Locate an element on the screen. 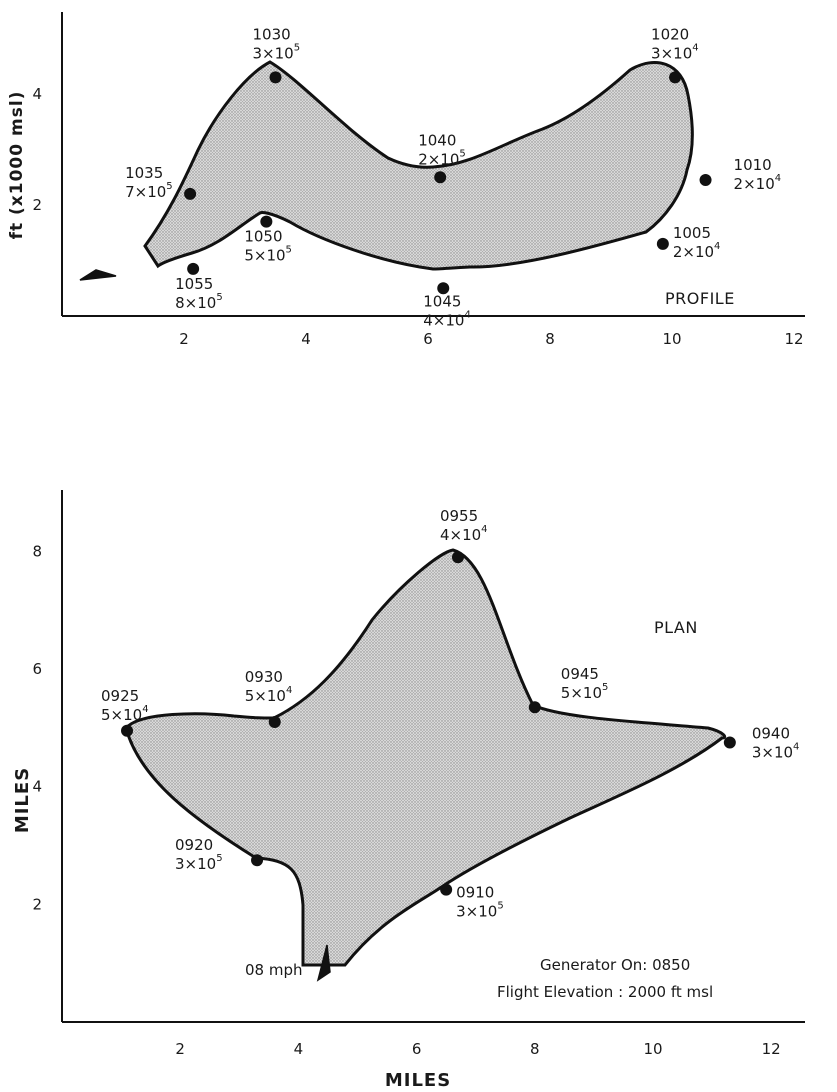 Image resolution: width=837 pixels, height=1092 pixels. point-time-label: 1020 is located at coordinates (670, 34).